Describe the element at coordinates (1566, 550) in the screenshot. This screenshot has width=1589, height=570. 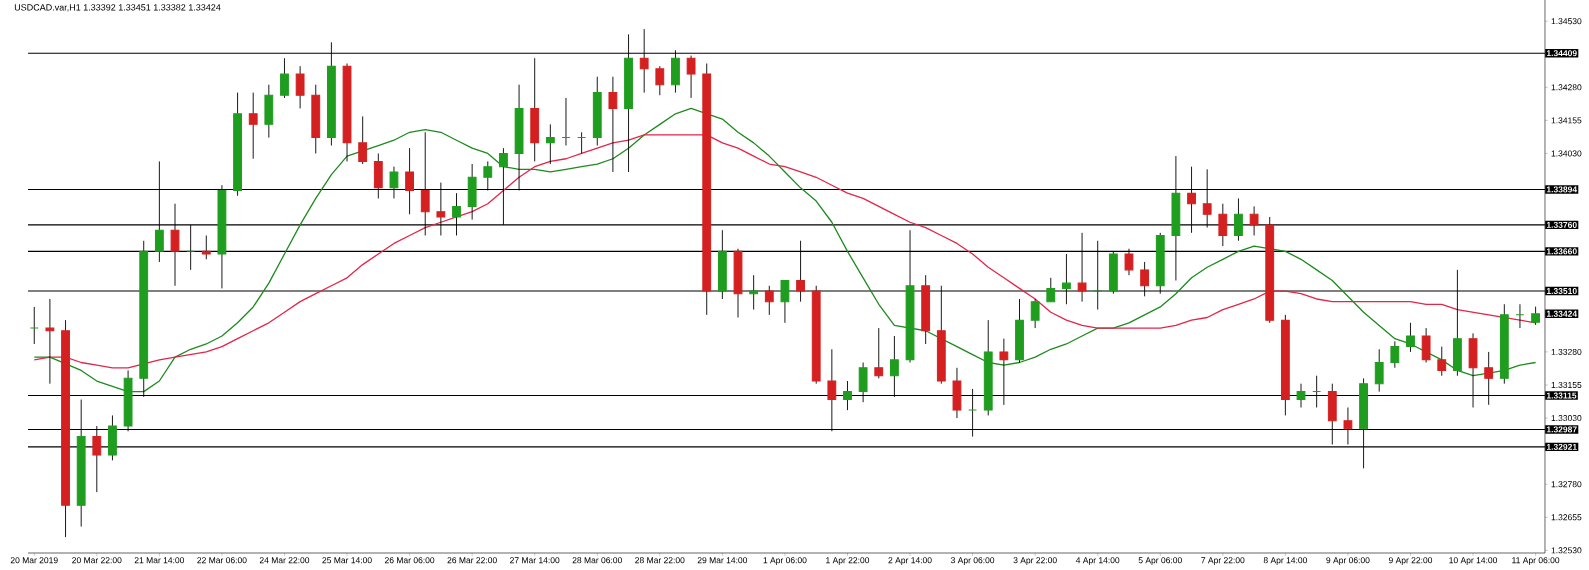
I see `y-tick-label: 1.32530` at that location.